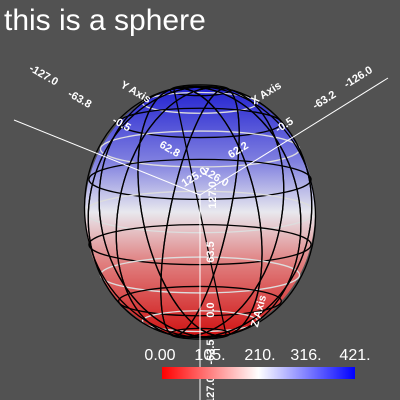 This screenshot has height=400, width=400. Describe the element at coordinates (200, 123) in the screenshot. I see `mesh-line` at that location.